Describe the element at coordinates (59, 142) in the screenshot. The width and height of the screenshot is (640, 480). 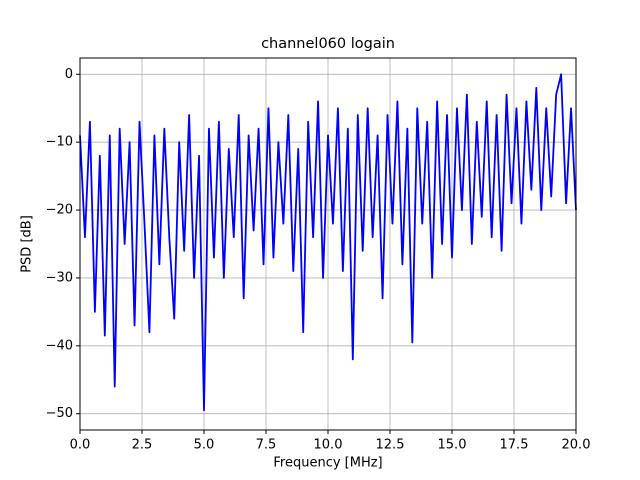
I see `y-tick-label: −10` at that location.